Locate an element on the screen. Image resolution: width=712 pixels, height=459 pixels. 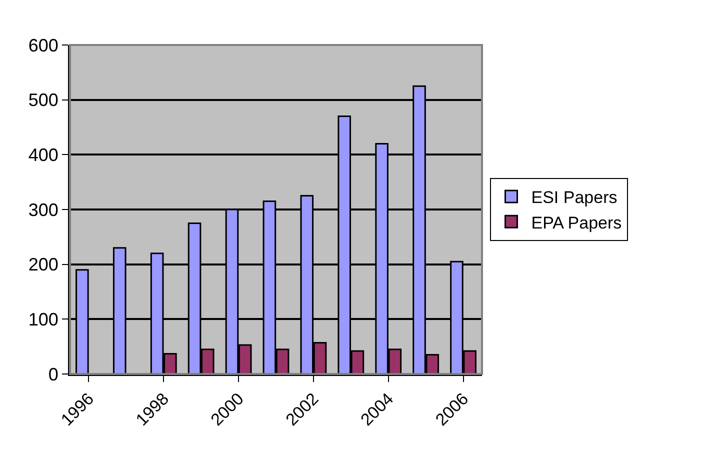
y-tick-label: 200 is located at coordinates (43, 264).